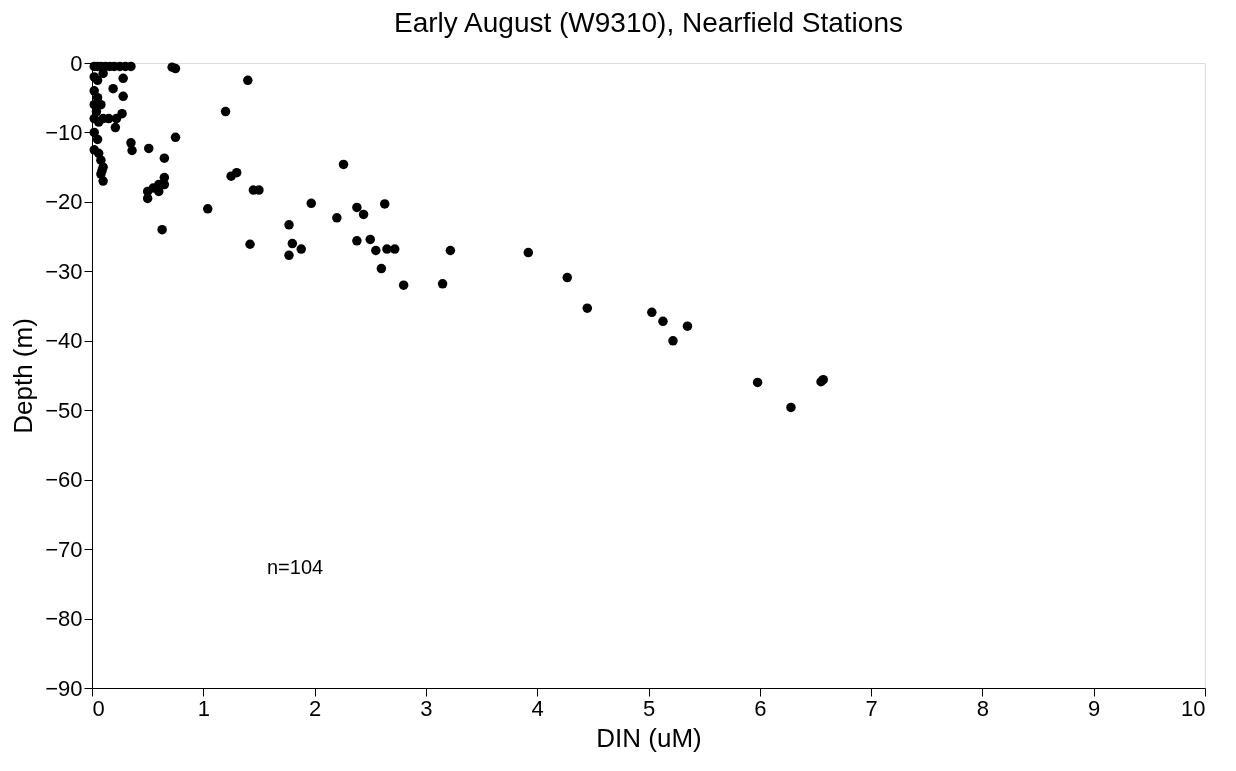 The width and height of the screenshot is (1236, 771). What do you see at coordinates (64, 132) in the screenshot?
I see `y-tick-label: −10` at bounding box center [64, 132].